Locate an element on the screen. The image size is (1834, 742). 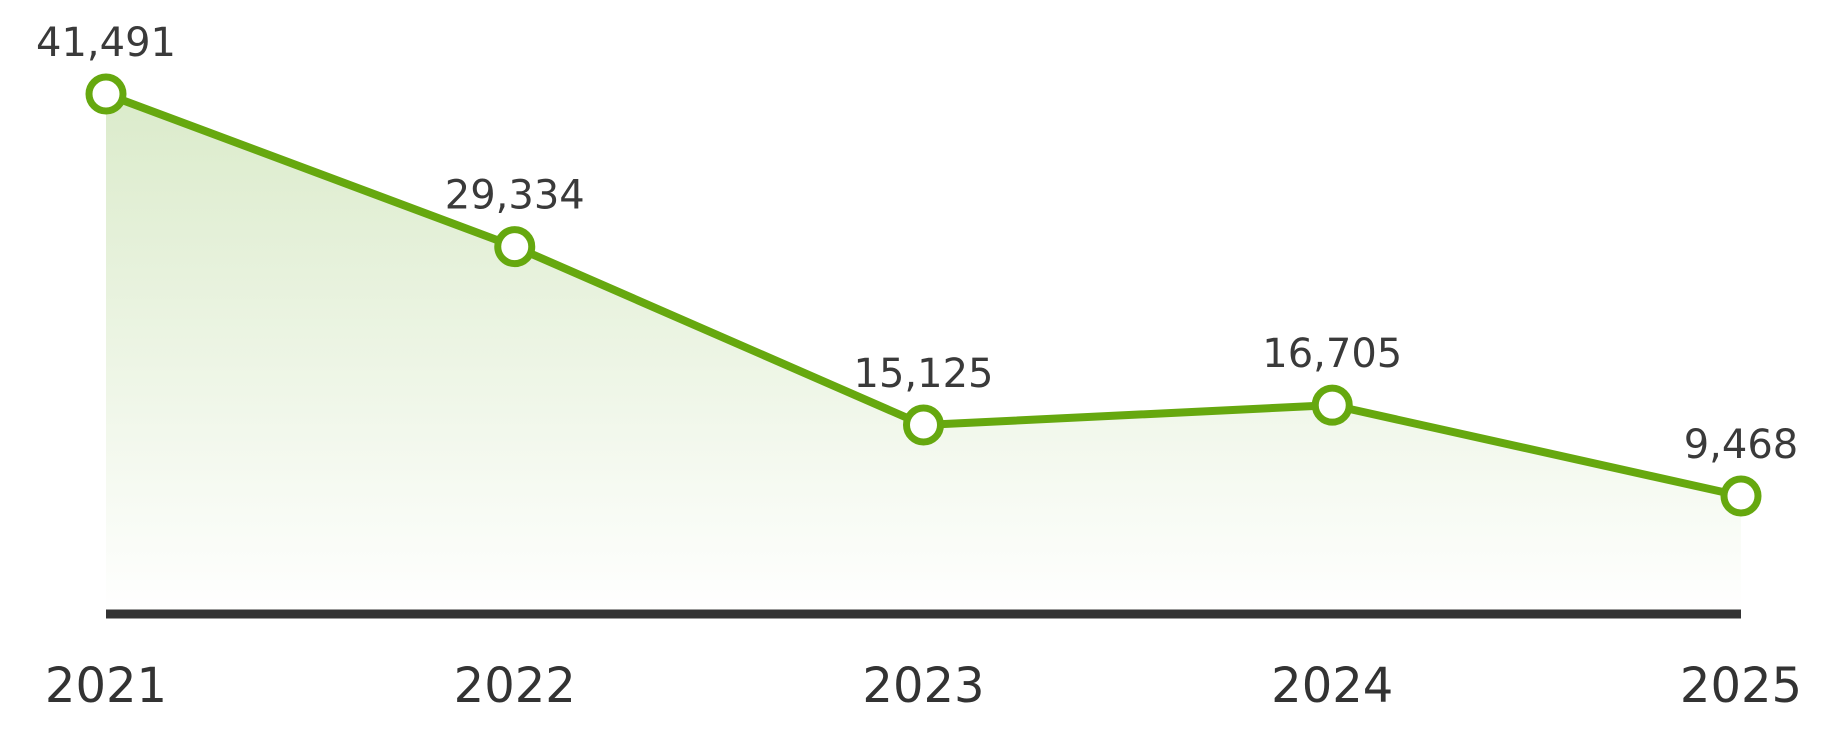
x-tick-label: 2024 is located at coordinates (1332, 686).